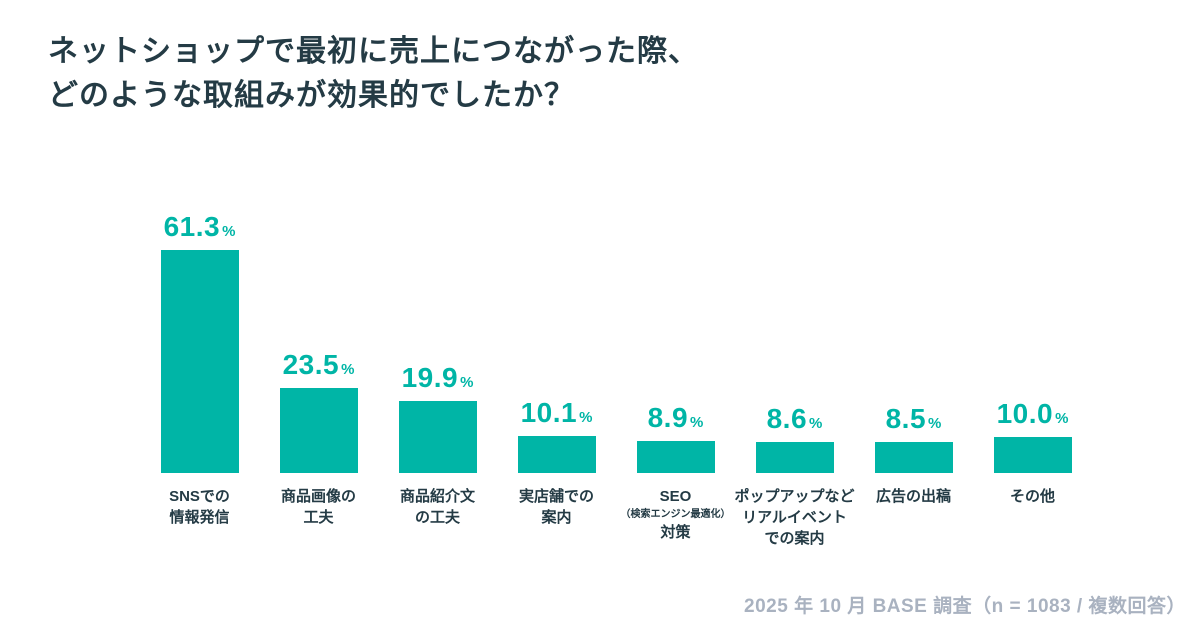 The width and height of the screenshot is (1200, 630). Describe the element at coordinates (318, 496) in the screenshot. I see `bar-category-line: 商品画像の` at that location.